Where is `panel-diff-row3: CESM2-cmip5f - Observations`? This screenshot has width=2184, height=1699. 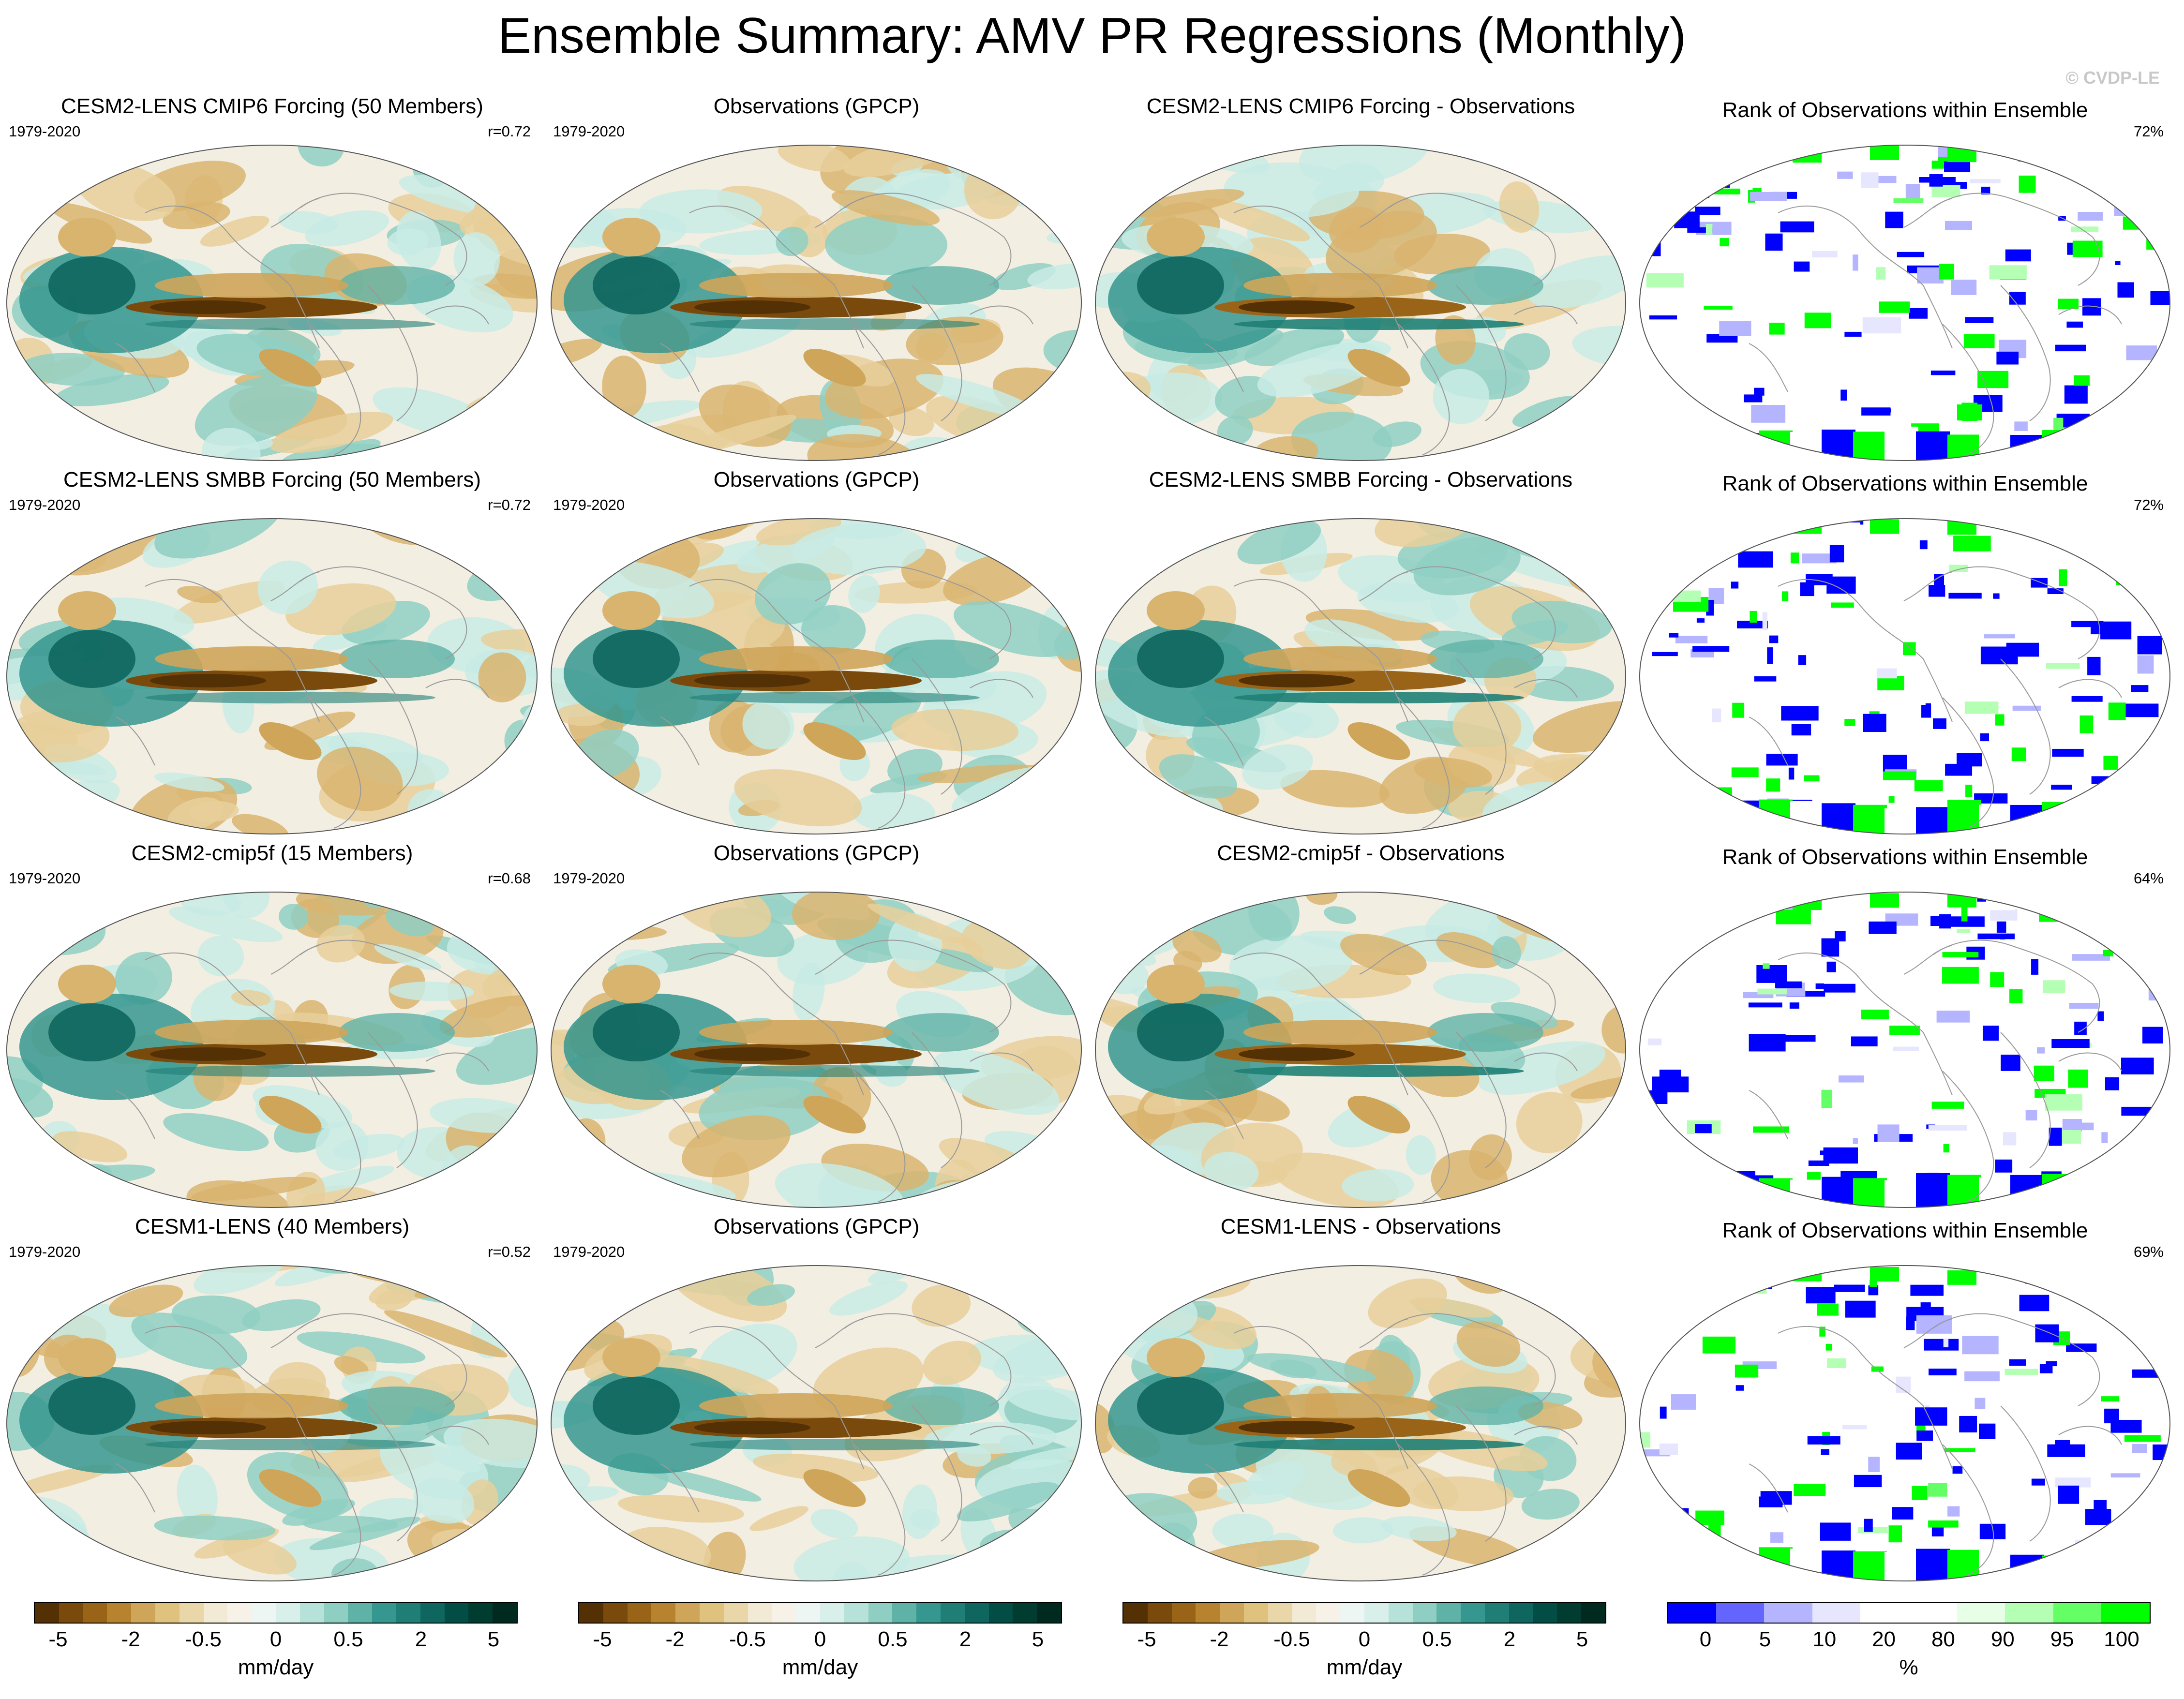
panel-diff-row3: CESM2-cmip5f - Observations is located at coordinates (1361, 1025).